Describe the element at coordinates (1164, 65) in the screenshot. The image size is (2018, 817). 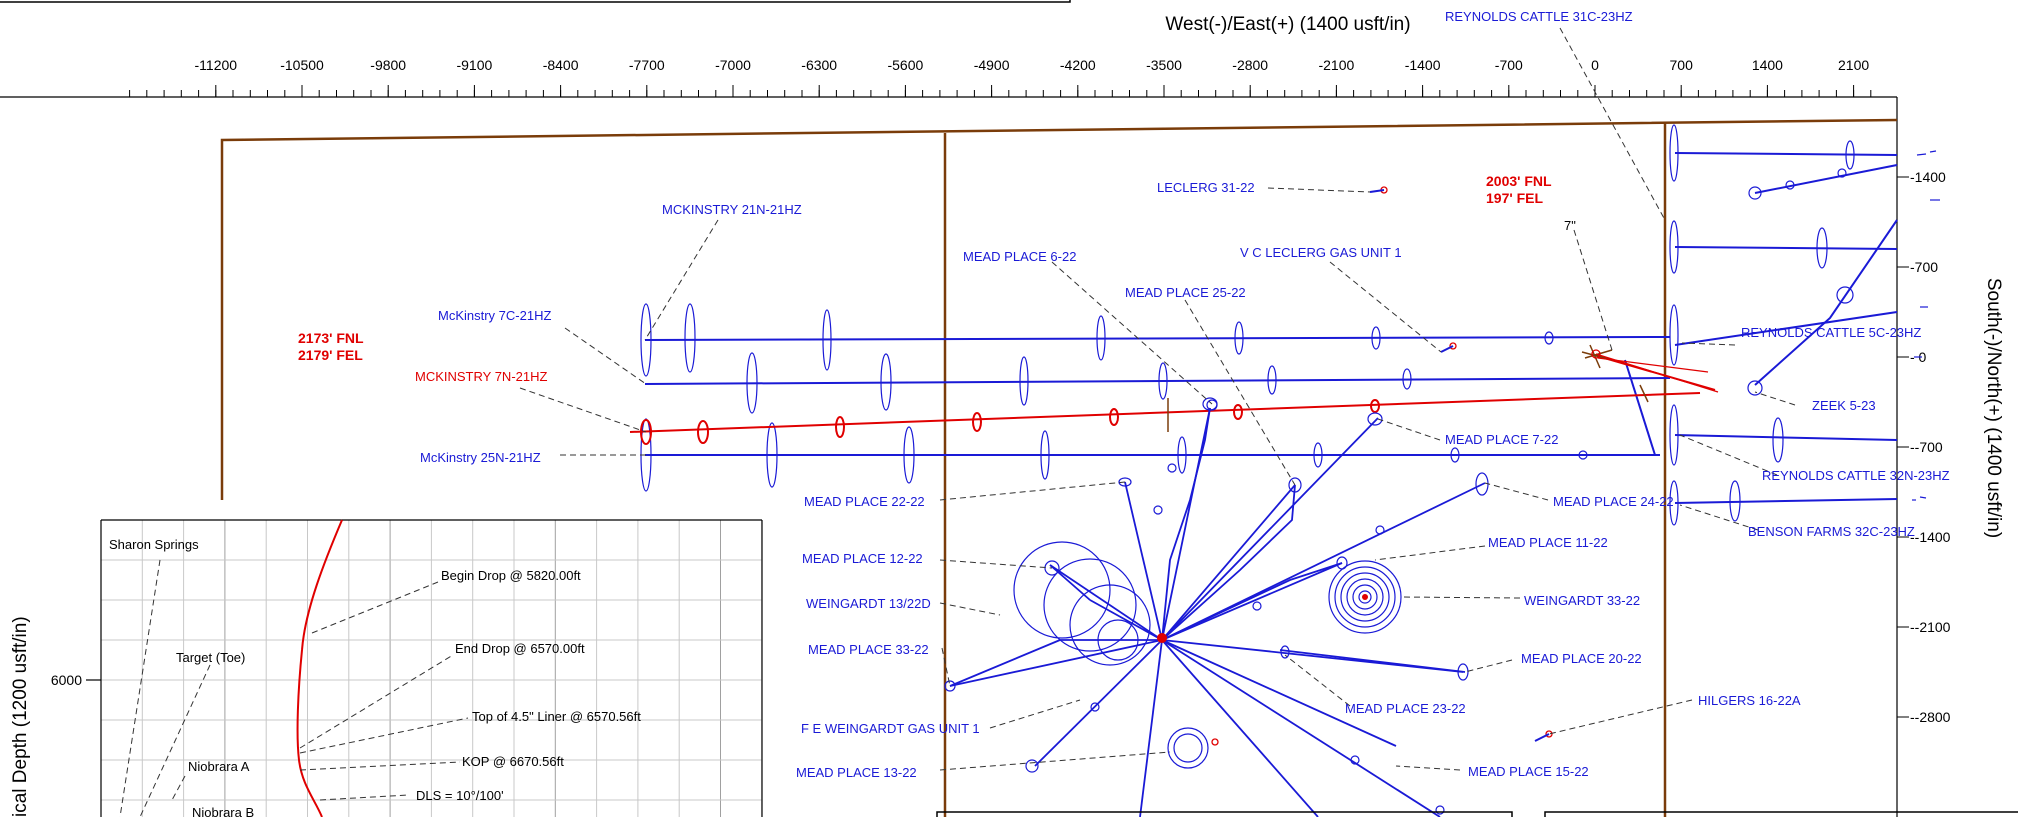
I see `x-tick-label: -3500` at that location.